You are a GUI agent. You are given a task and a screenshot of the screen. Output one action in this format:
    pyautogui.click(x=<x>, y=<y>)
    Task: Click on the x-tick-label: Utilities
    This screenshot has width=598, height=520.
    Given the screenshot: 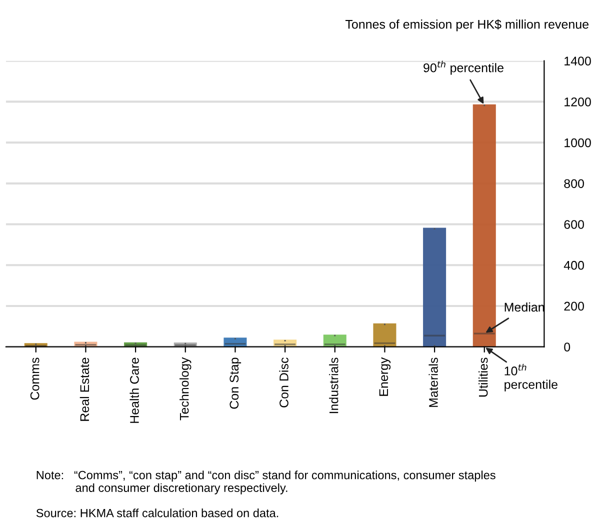 What is the action you would take?
    pyautogui.click(x=483, y=377)
    